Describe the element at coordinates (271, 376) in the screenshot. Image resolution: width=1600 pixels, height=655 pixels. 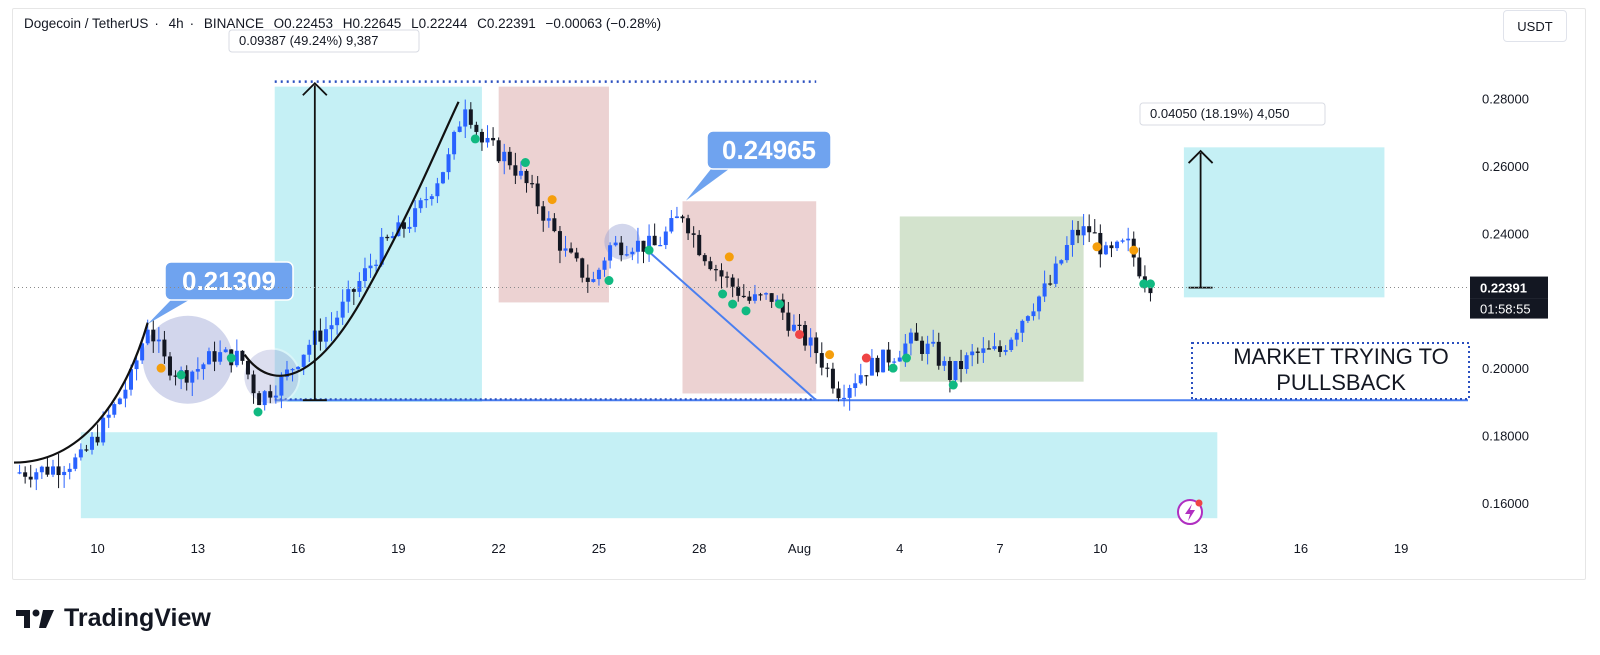
I see `retest-circle` at that location.